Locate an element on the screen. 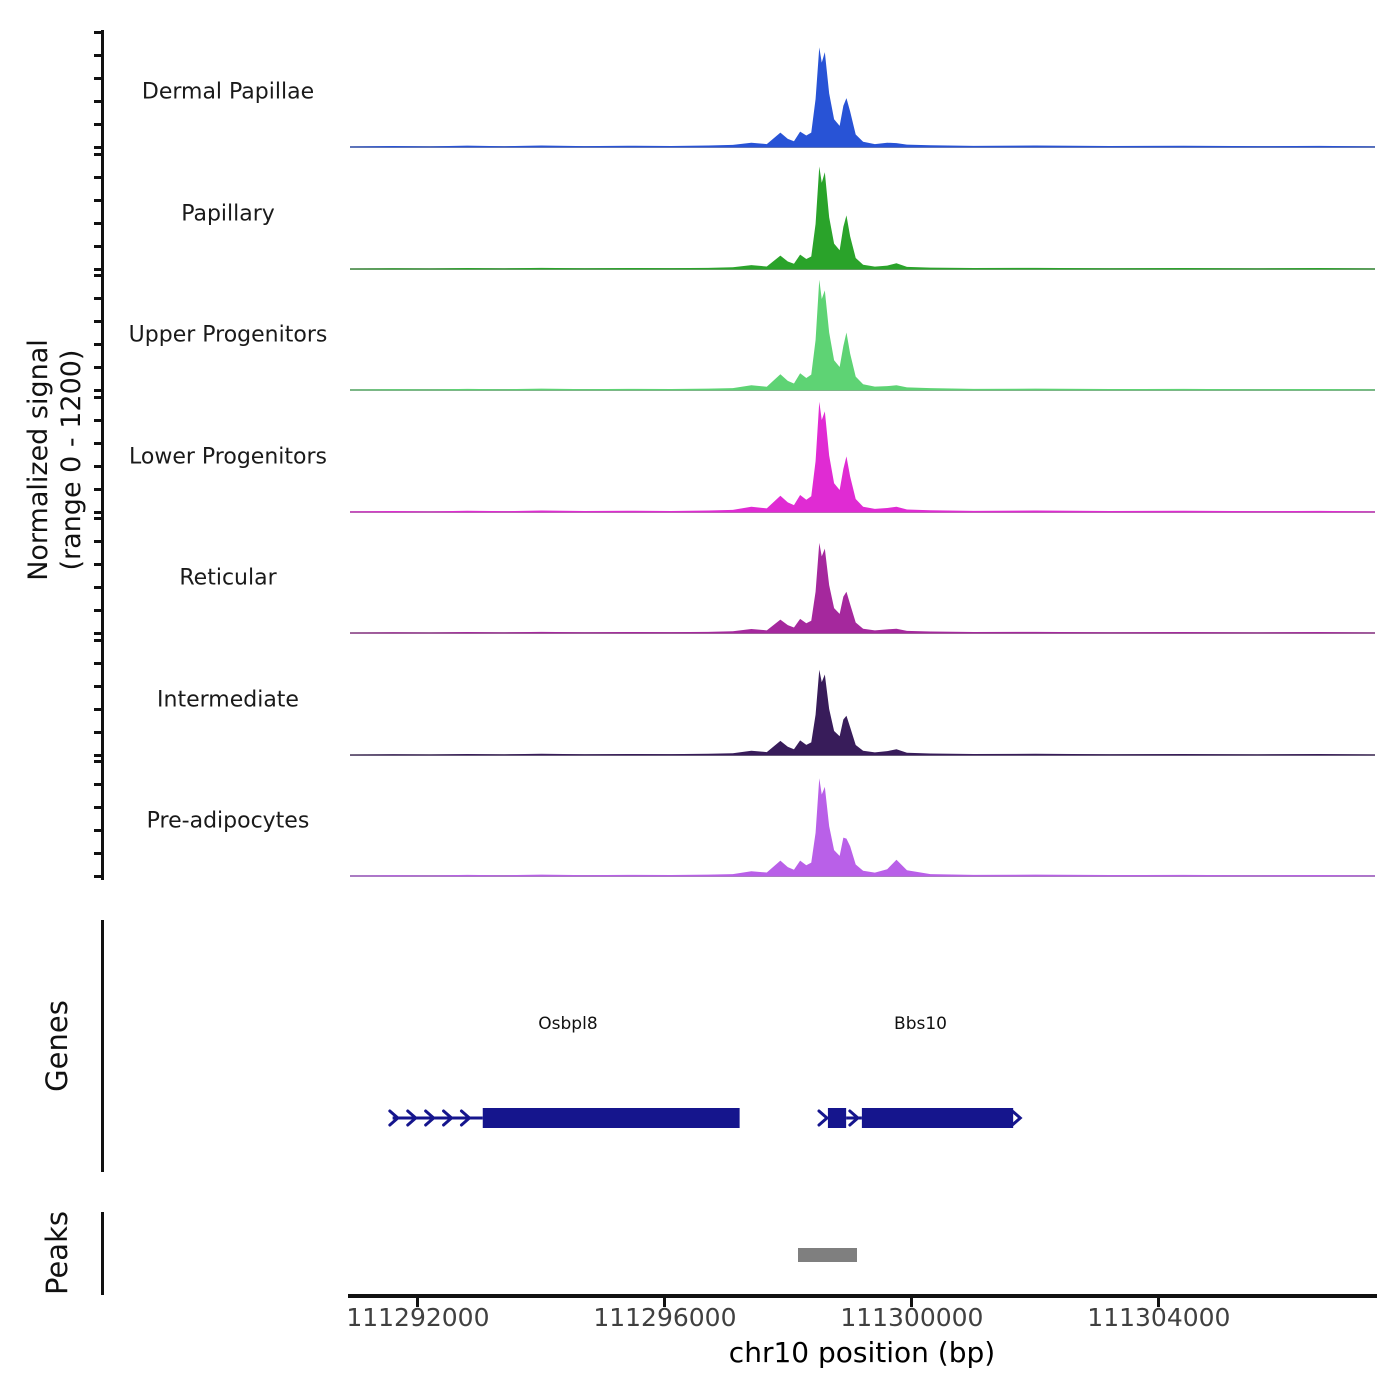 The width and height of the screenshot is (1400, 1400). track-label-intermediate: Intermediate is located at coordinates (228, 699).